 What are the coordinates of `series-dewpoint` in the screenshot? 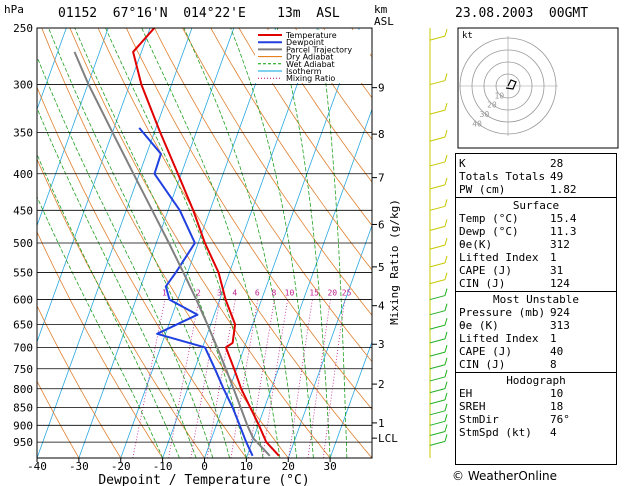 It's located at (196, 292).